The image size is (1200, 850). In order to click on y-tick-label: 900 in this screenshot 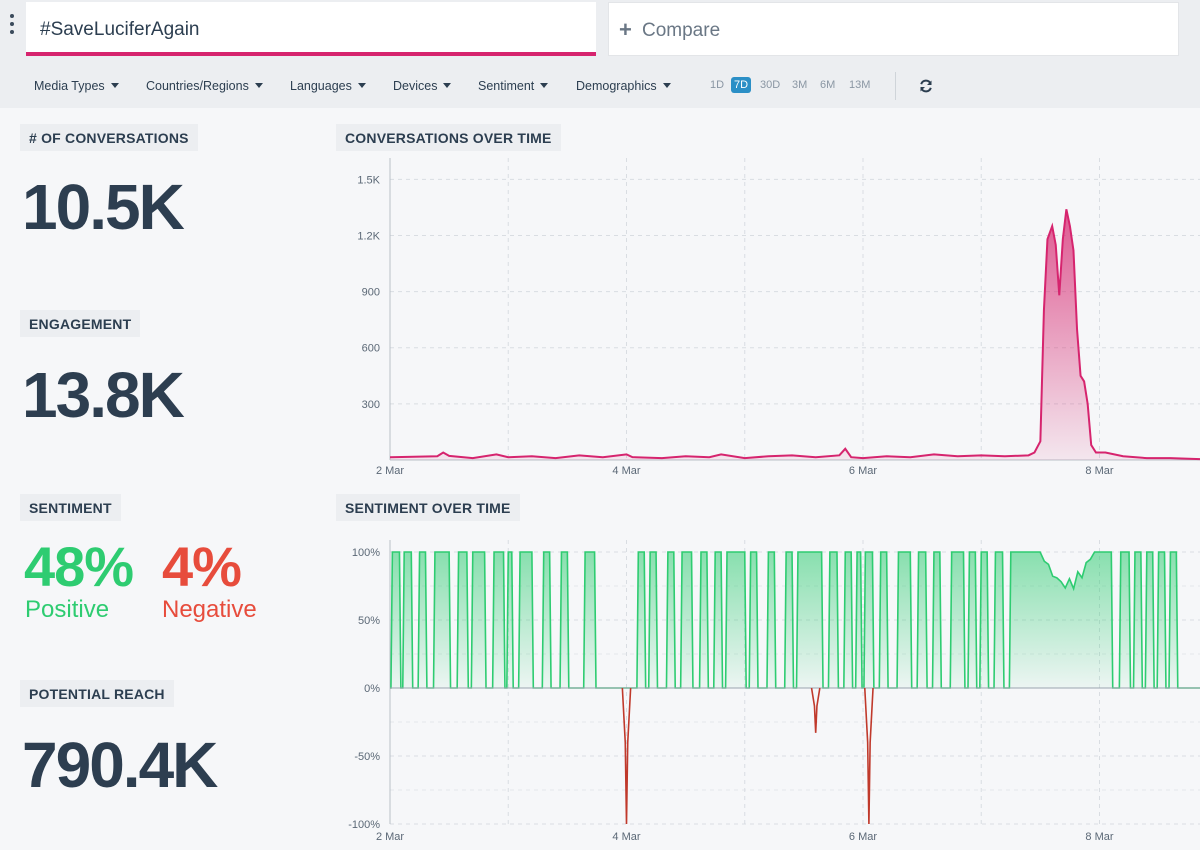, I will do `click(371, 293)`.